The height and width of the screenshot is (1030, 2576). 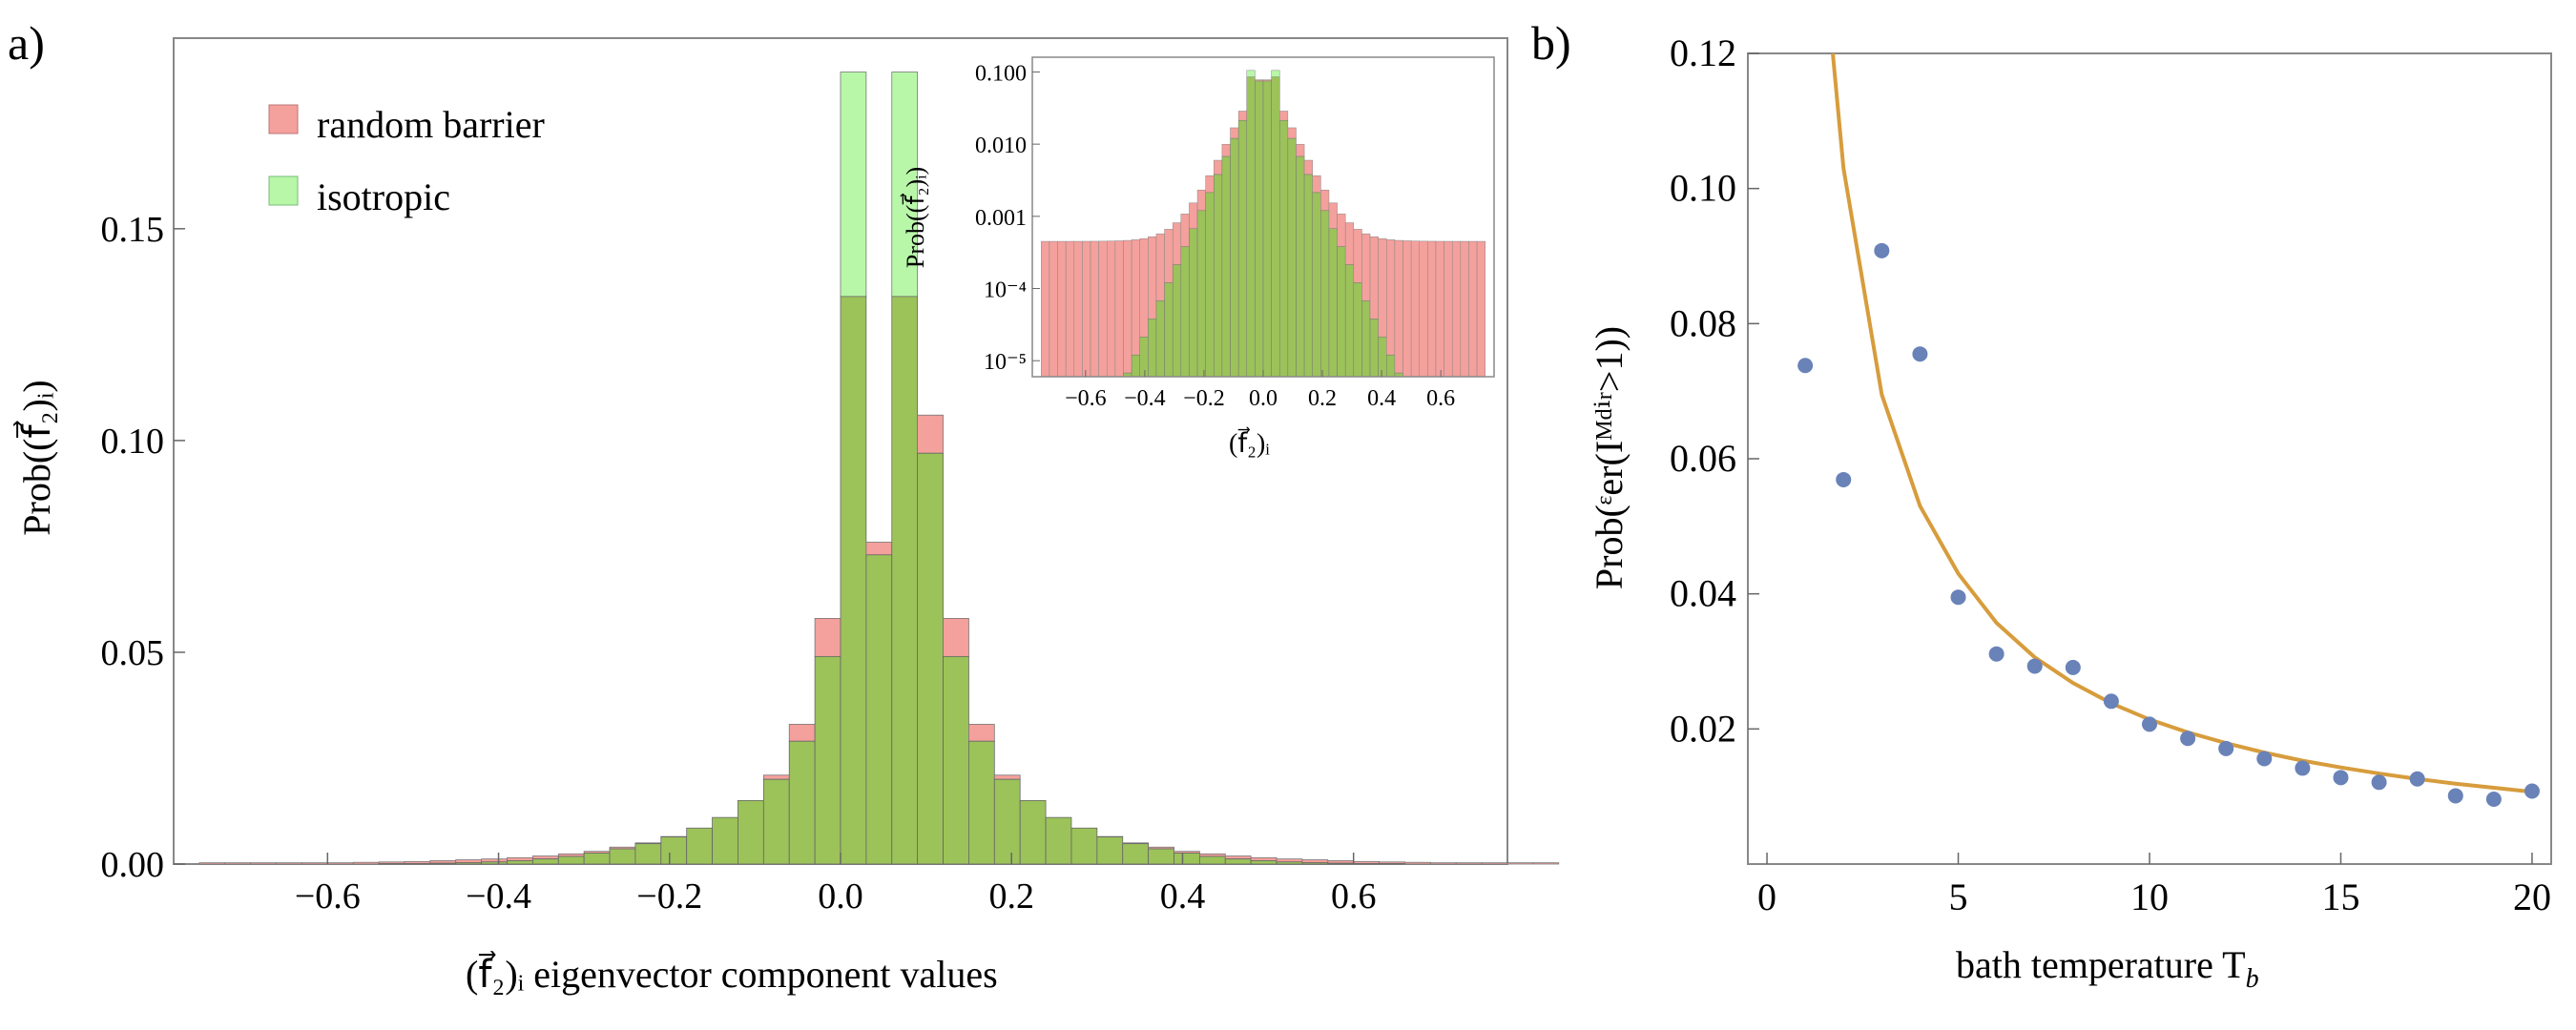 I want to click on plot-a-ylabel: Prob((f⃗₂)ᵢ), so click(x=35, y=457).